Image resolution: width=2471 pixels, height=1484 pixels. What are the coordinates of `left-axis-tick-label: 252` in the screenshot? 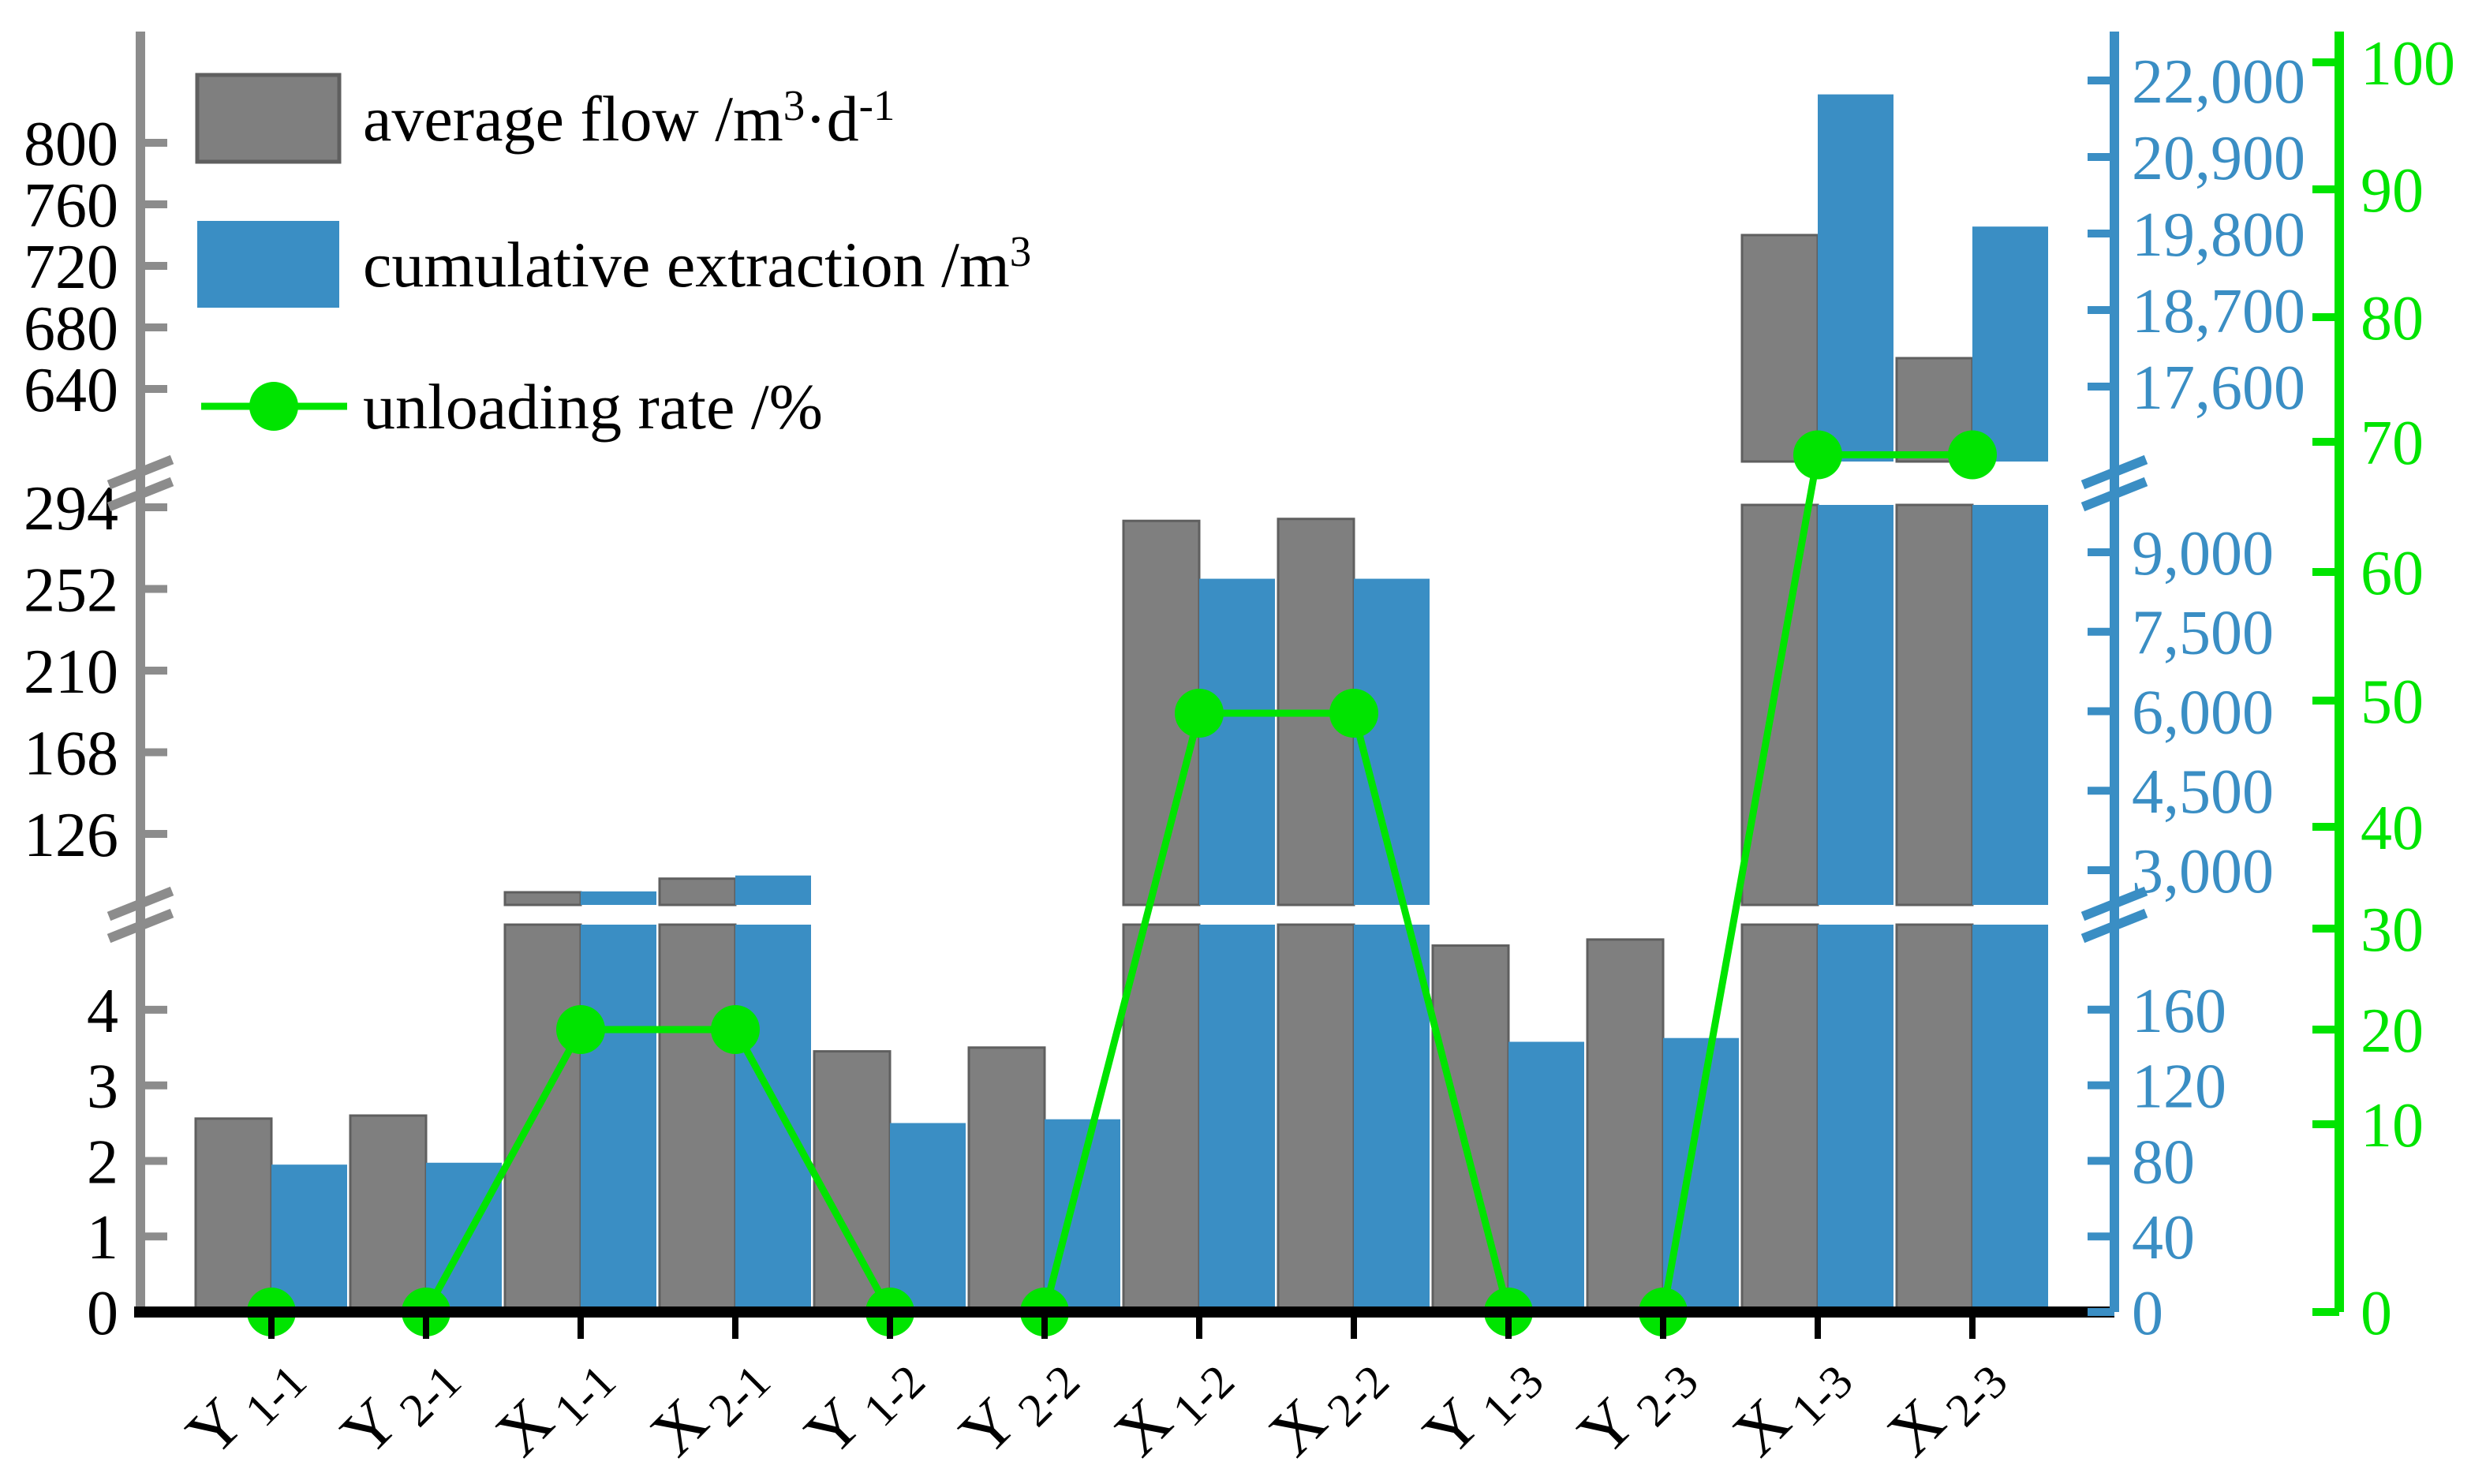 It's located at (71, 590).